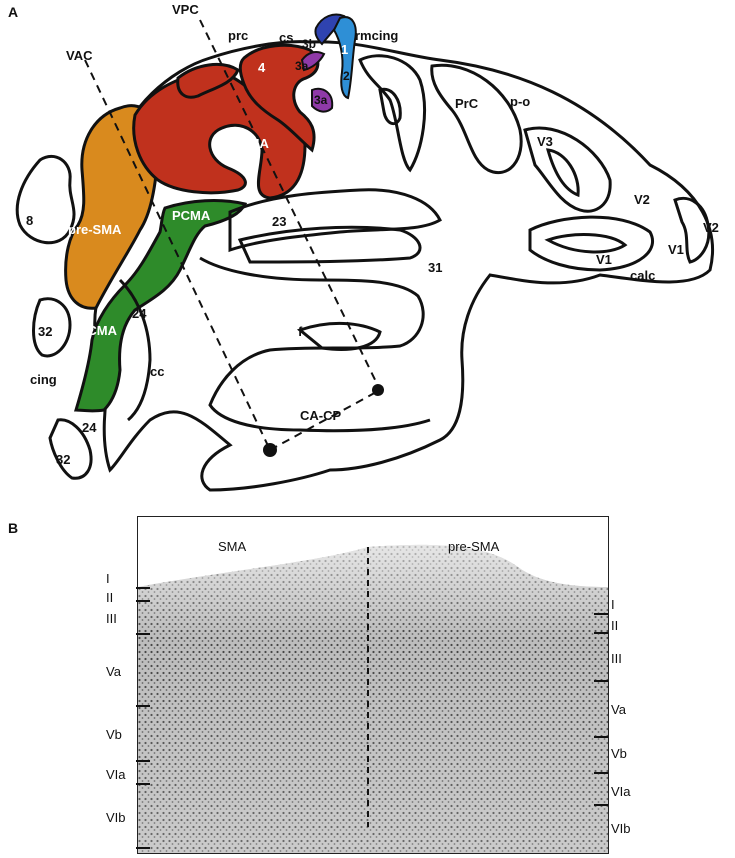 This screenshot has height=858, width=735. I want to click on layer-right-vb: Vb, so click(619, 753).